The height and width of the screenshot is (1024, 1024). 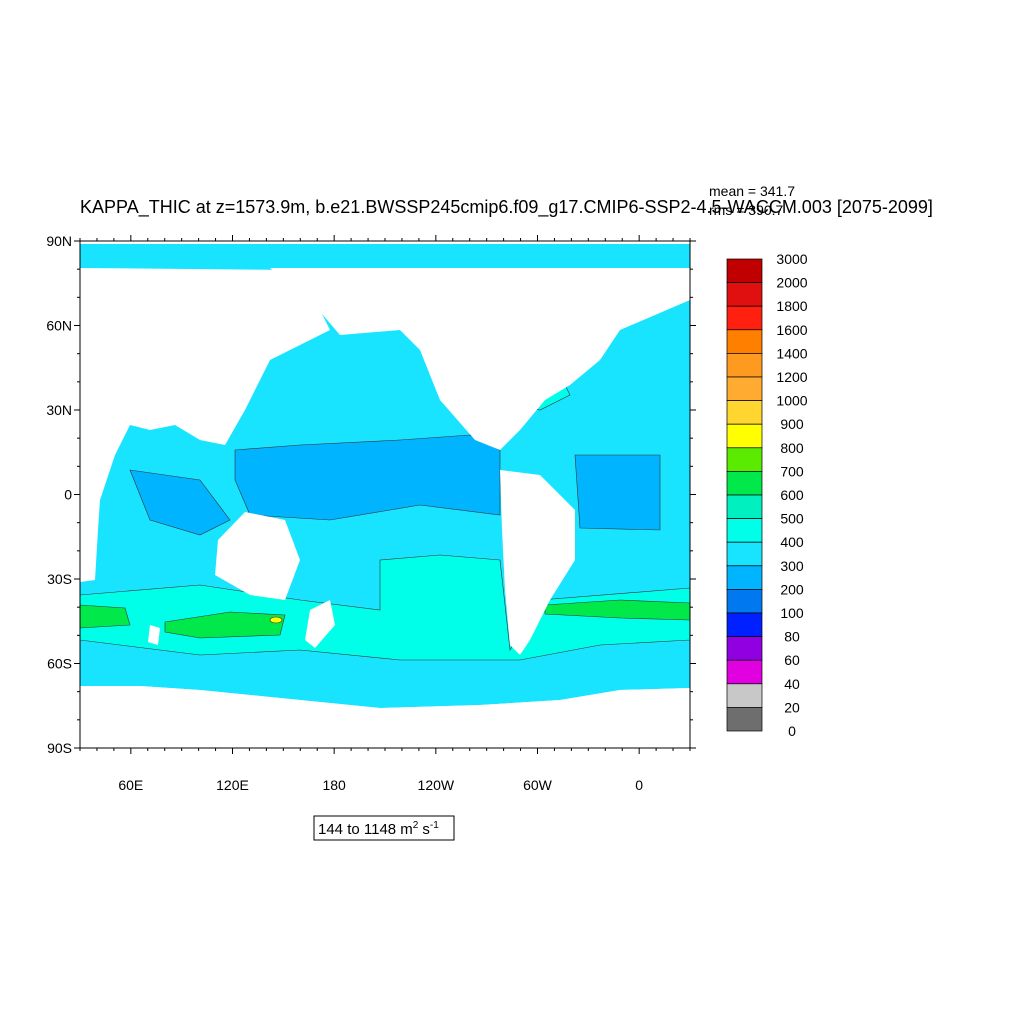 What do you see at coordinates (334, 785) in the screenshot?
I see `lon-label: 180` at bounding box center [334, 785].